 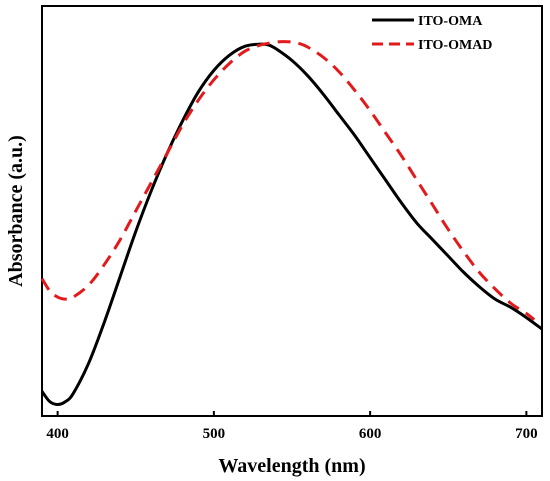 What do you see at coordinates (455, 45) in the screenshot?
I see `legend-label-ito-omad: ITO-OMAD` at bounding box center [455, 45].